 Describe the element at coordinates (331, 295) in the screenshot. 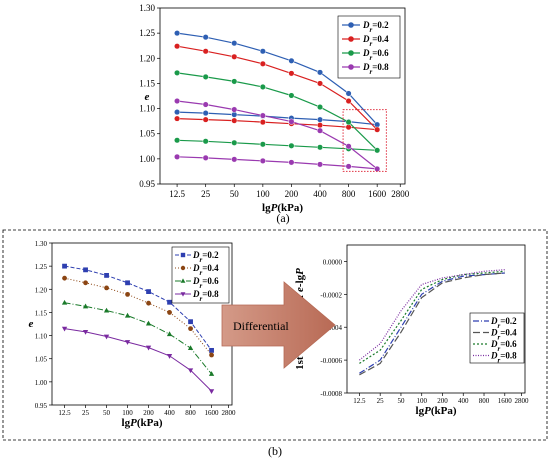

I see `y-tick-label: -0.0002` at that location.